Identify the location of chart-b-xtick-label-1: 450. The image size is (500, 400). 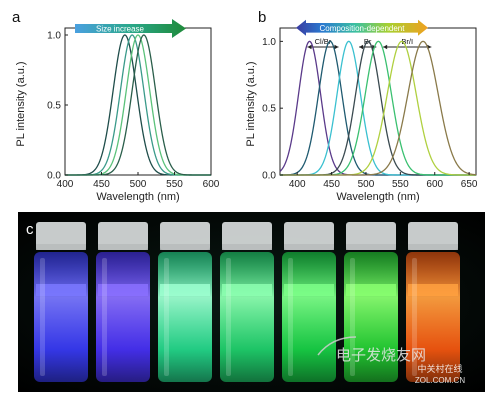
(331, 184).